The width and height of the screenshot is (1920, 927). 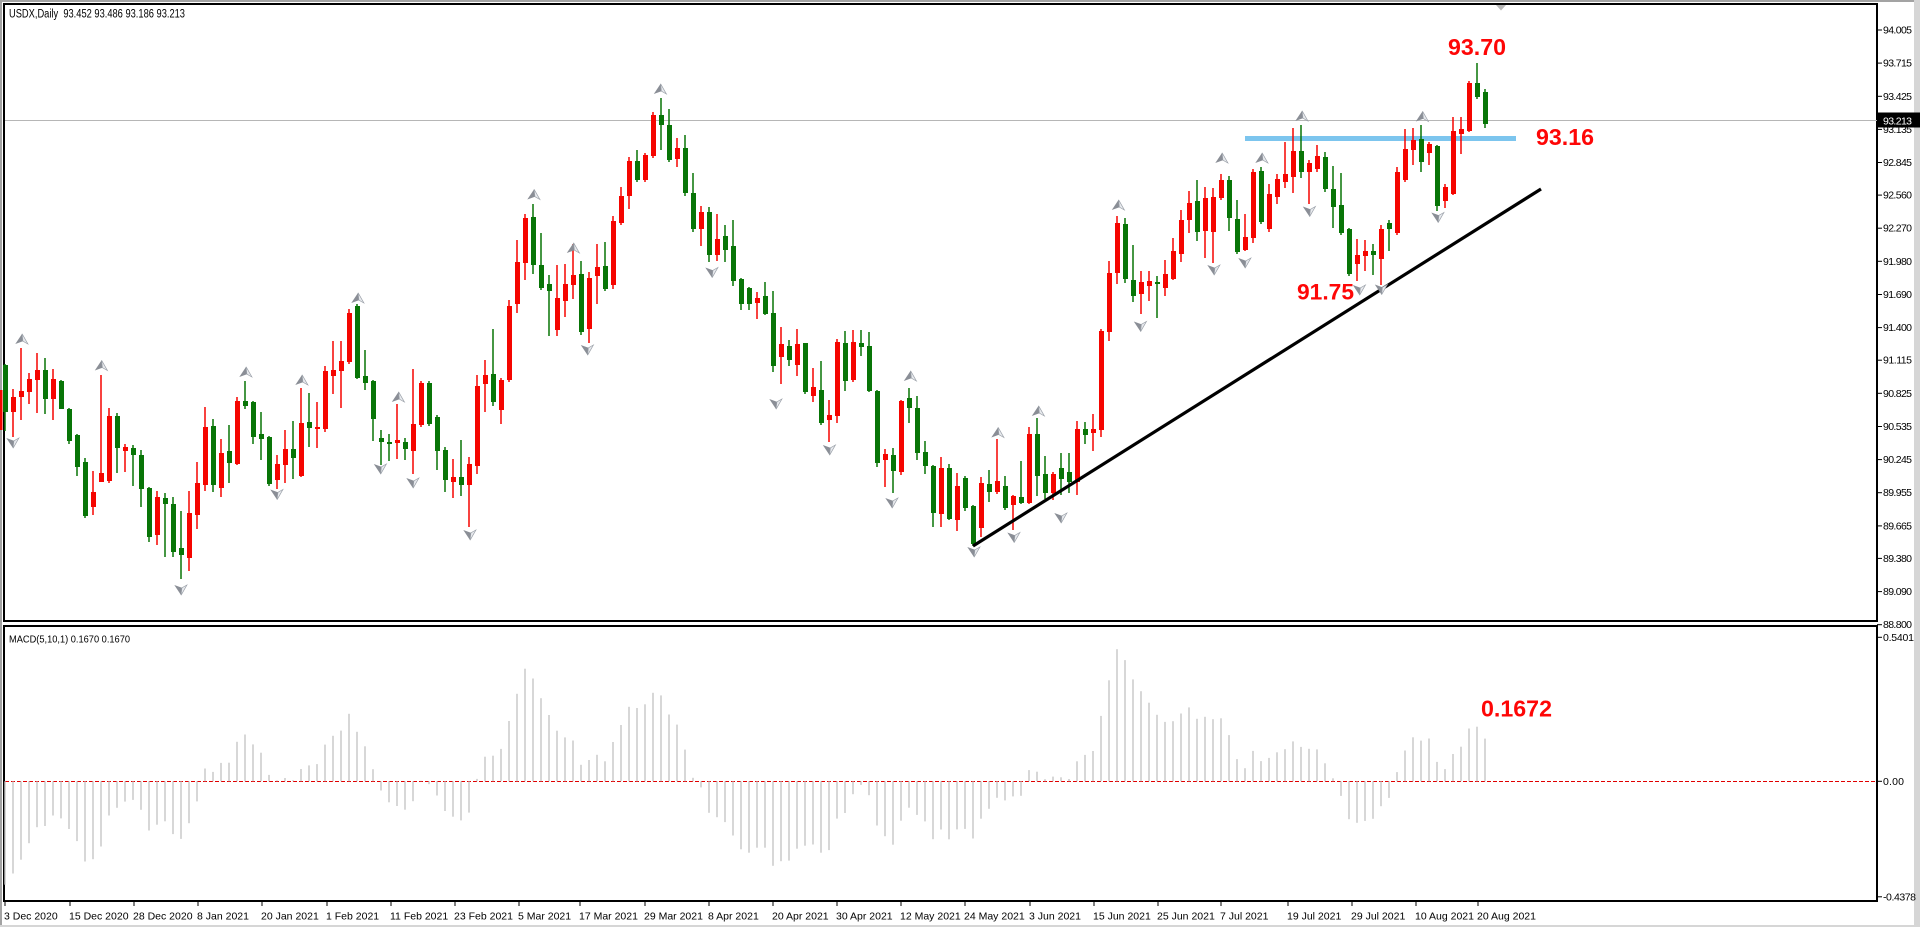 What do you see at coordinates (1325, 292) in the screenshot?
I see `svg-text: 91.75` at bounding box center [1325, 292].